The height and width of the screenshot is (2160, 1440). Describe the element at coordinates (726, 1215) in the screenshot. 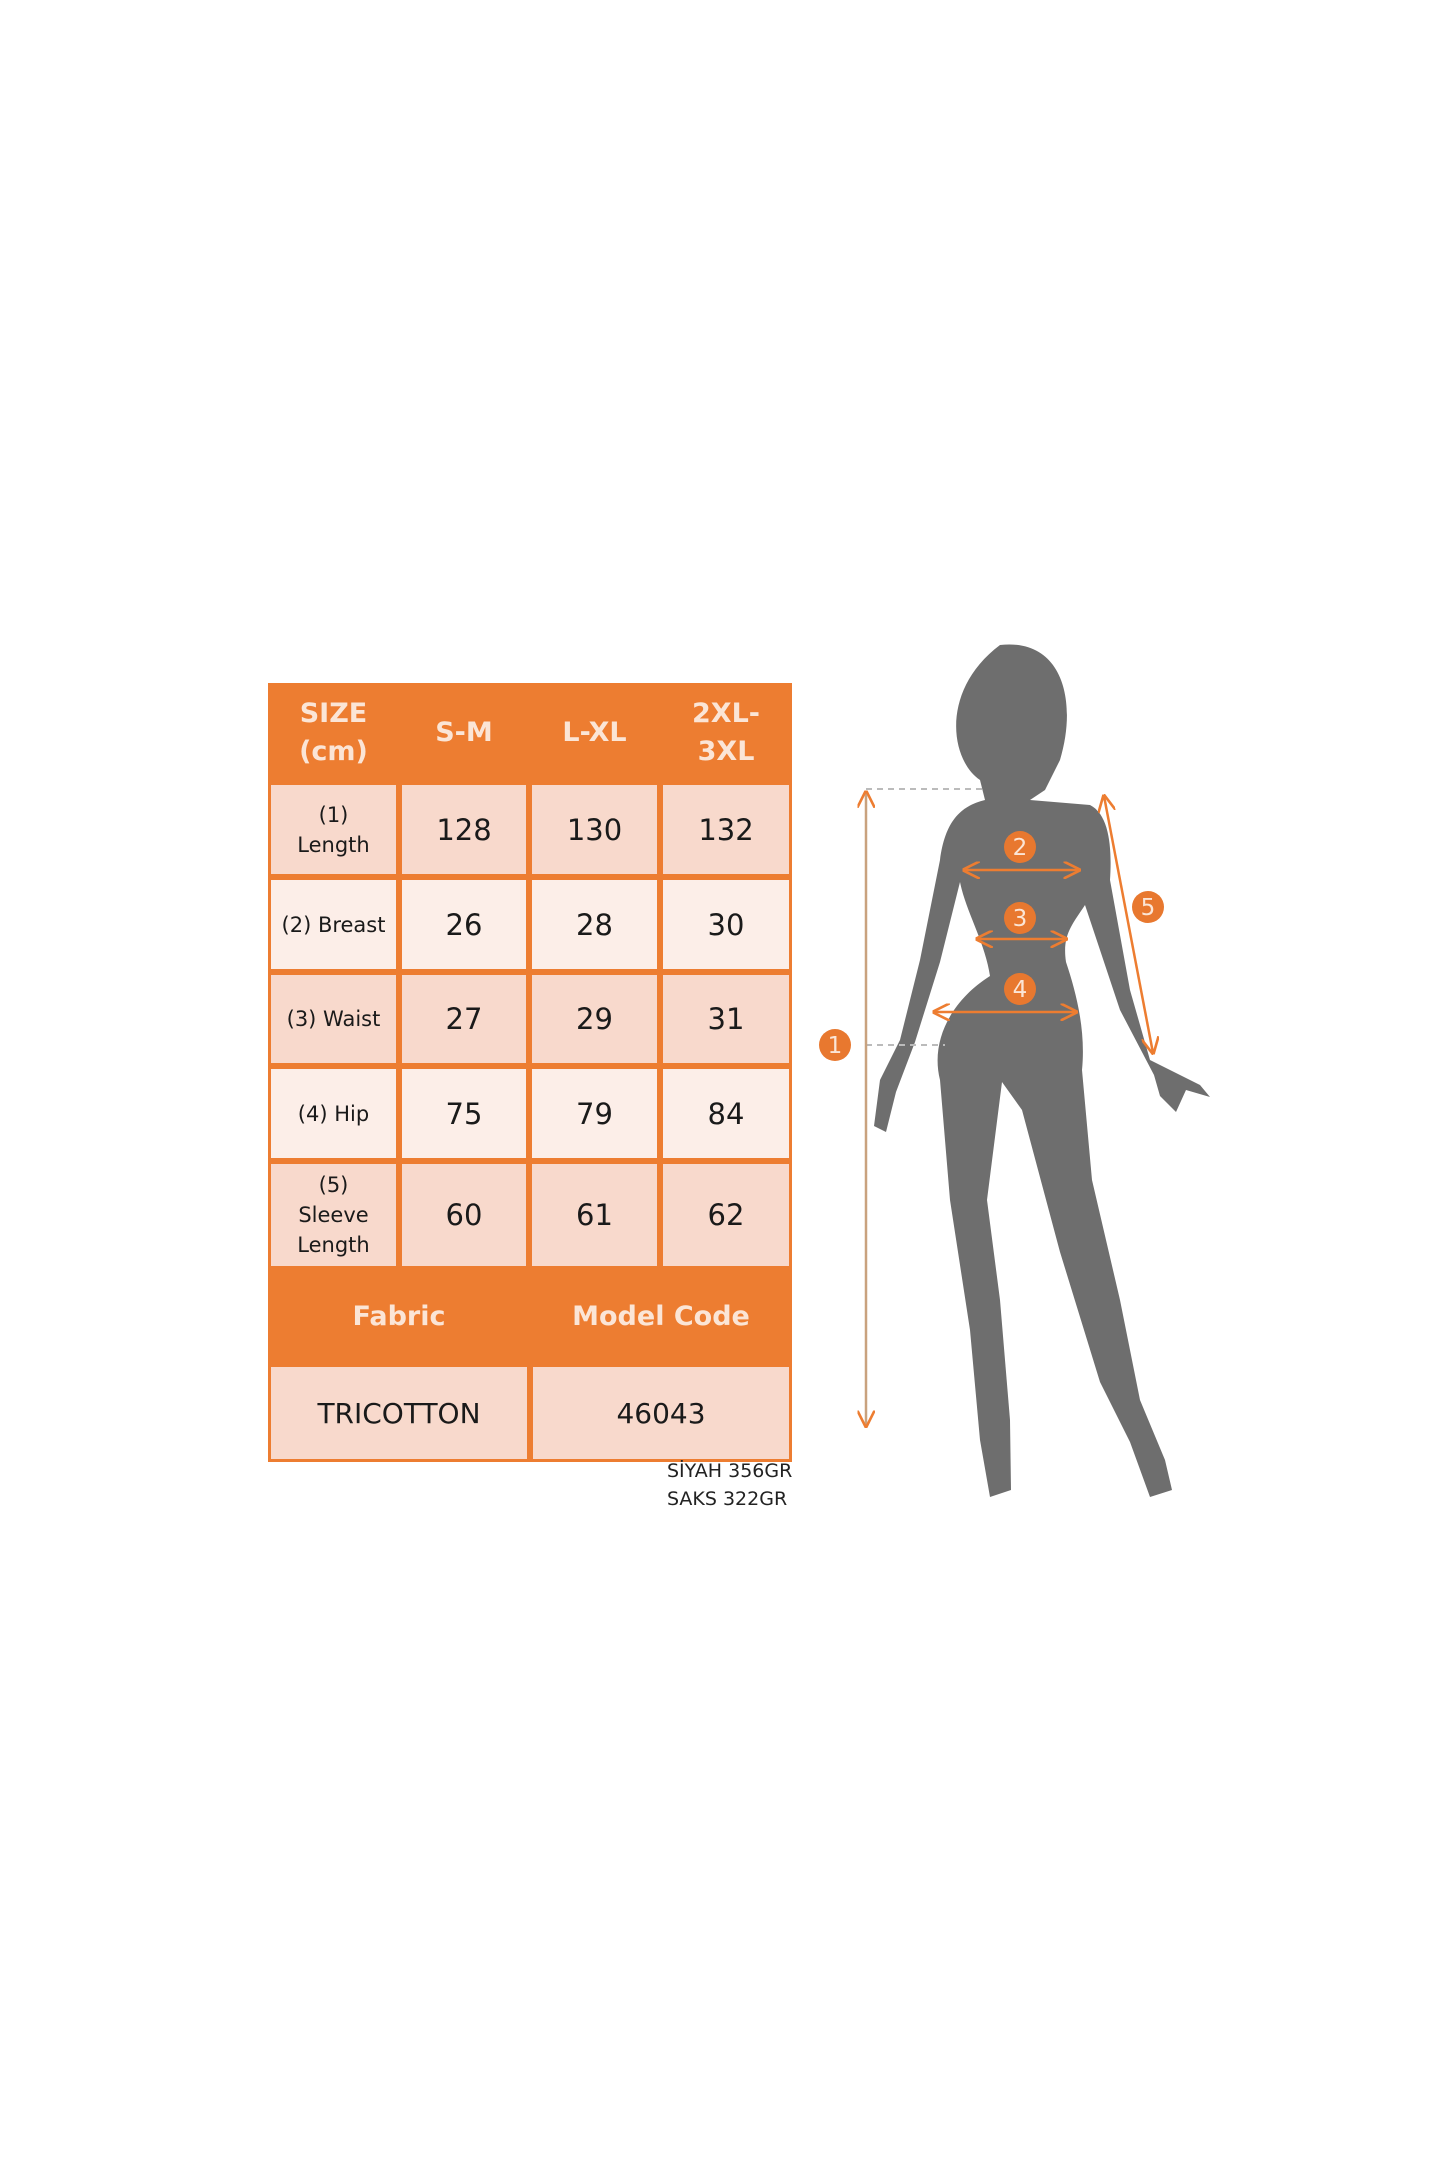

I see `row-value: 62` at that location.